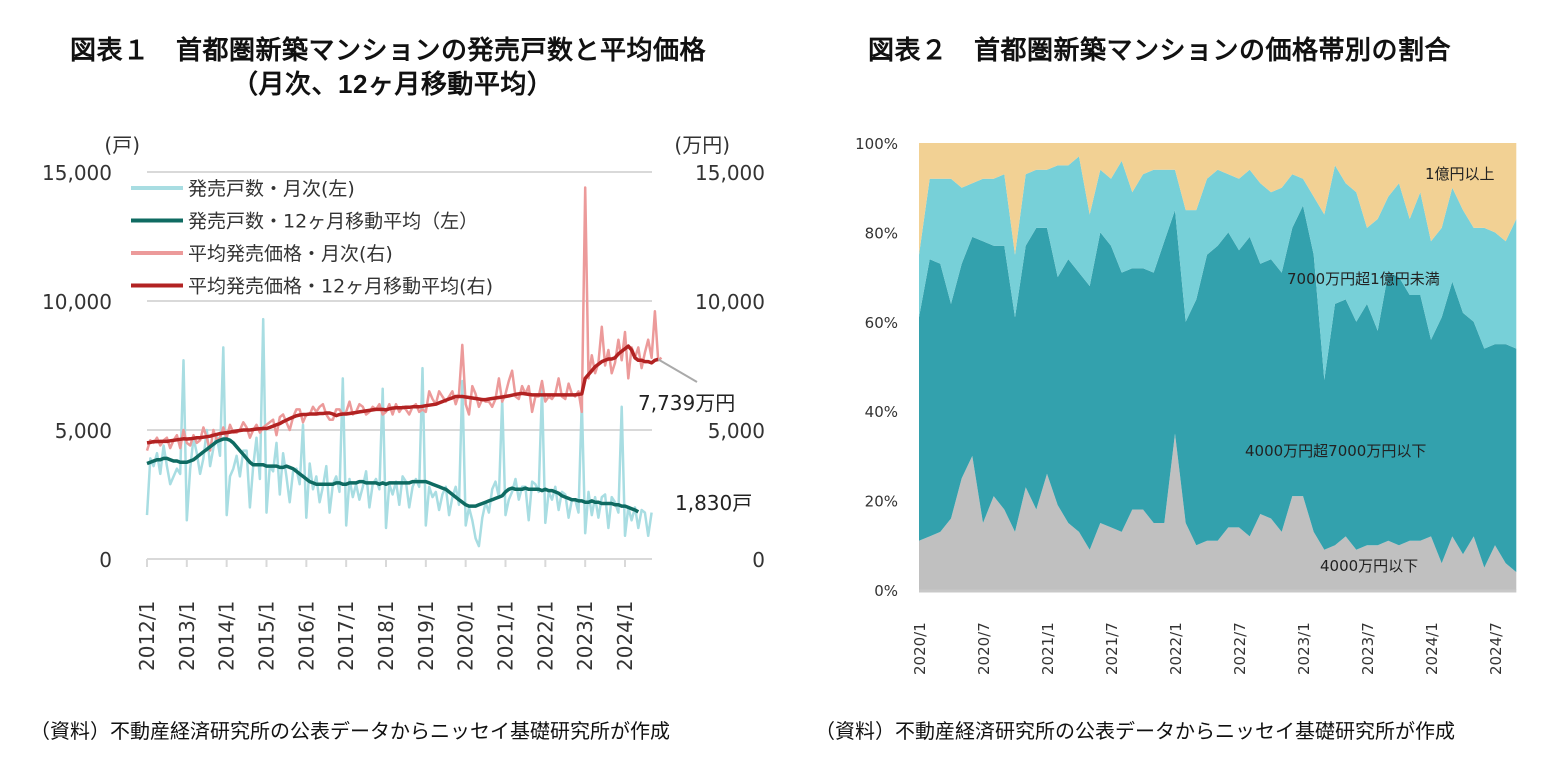 This screenshot has height=775, width=1563. What do you see at coordinates (758, 560) in the screenshot?
I see `right-tick-label: 0` at bounding box center [758, 560].